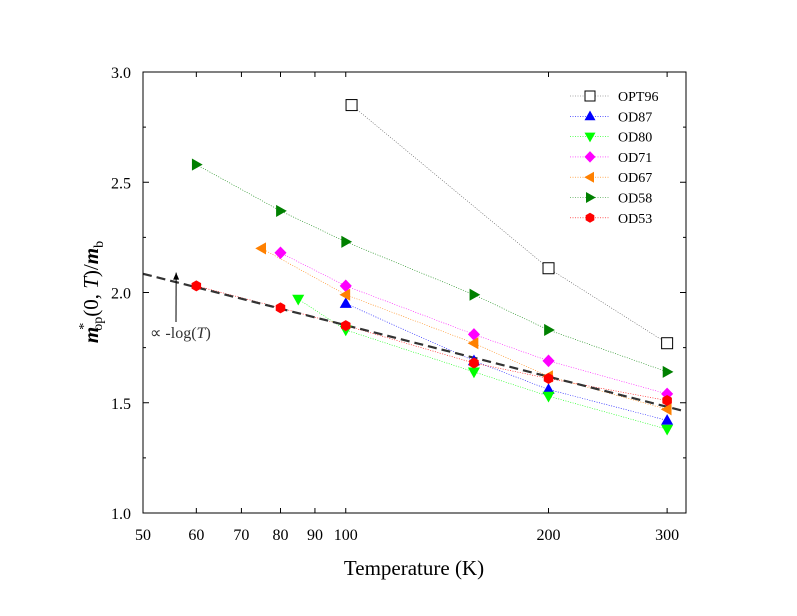 The image size is (797, 616). I want to click on series-line-od87, so click(506, 362).